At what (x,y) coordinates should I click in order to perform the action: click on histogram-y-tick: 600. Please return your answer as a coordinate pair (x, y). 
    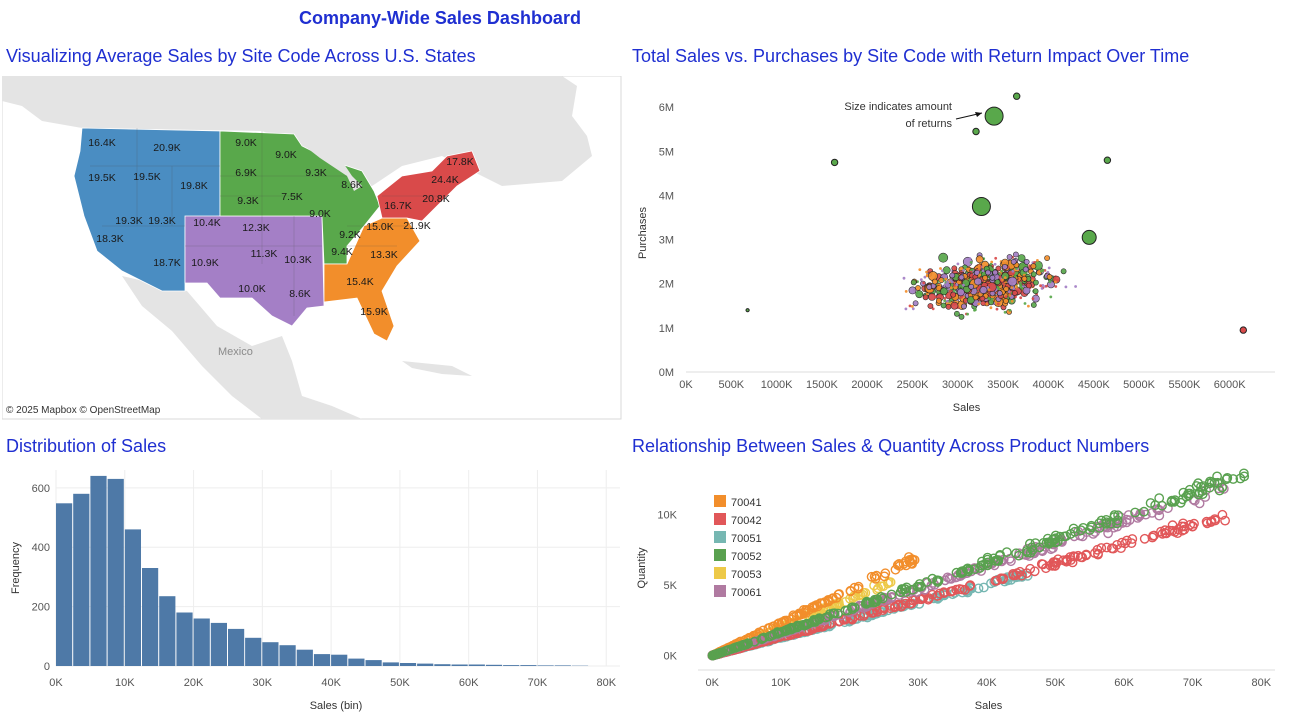
    Looking at the image, I should click on (41, 489).